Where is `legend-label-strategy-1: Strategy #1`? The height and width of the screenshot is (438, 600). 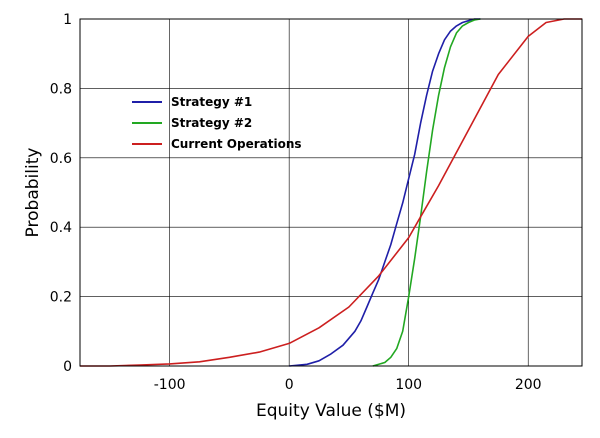 legend-label-strategy-1: Strategy #1 is located at coordinates (211, 102).